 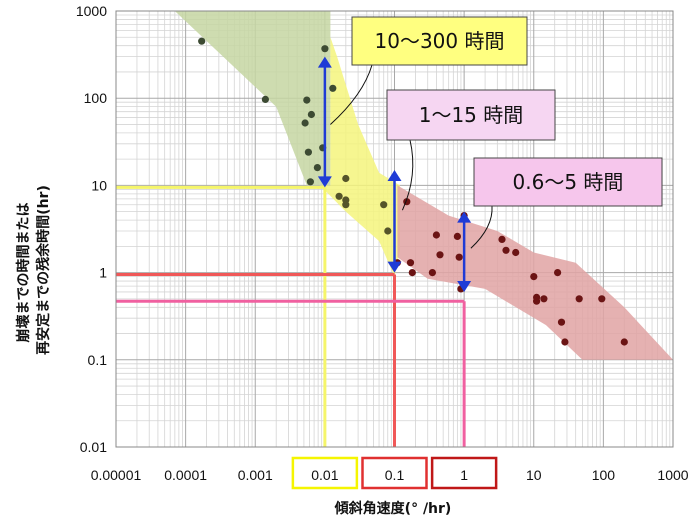 I want to click on annotation-text: 10～300 時間, so click(x=440, y=41).